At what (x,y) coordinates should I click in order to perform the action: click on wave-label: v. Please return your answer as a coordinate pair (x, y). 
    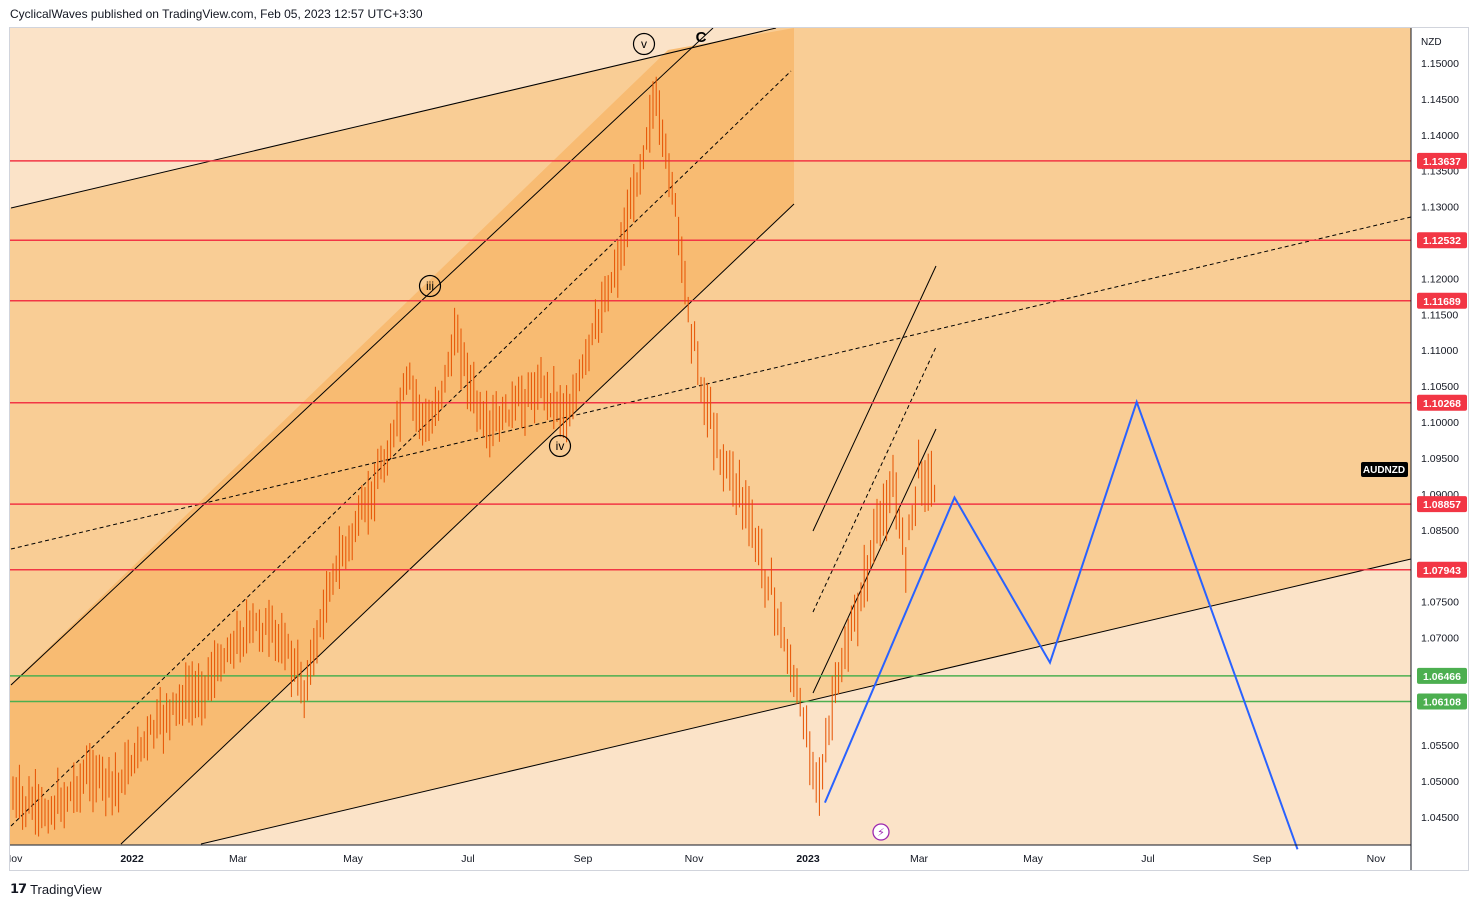
    Looking at the image, I should click on (644, 44).